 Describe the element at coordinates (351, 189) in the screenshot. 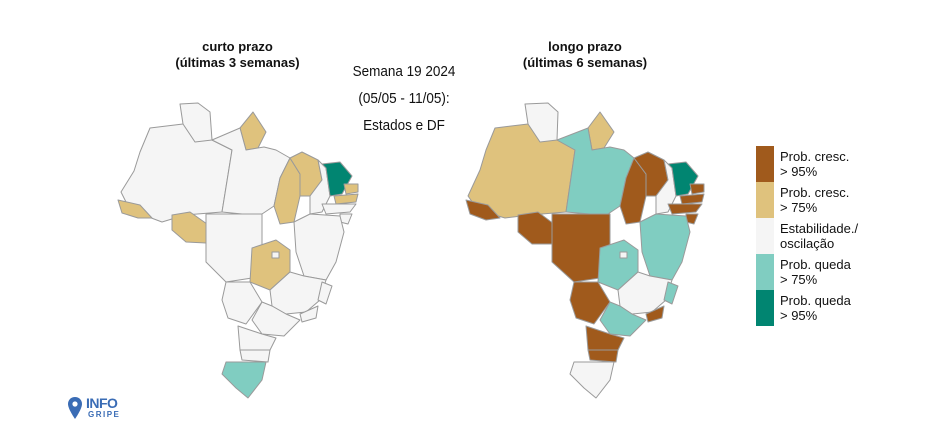

I see `state-RN` at that location.